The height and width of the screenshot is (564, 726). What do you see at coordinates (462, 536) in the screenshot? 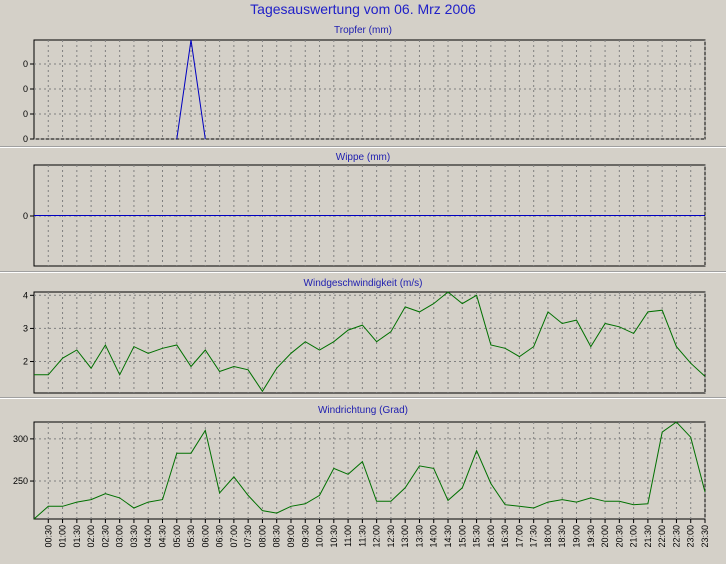
I see `x-tick-label: 15:00` at bounding box center [462, 536].